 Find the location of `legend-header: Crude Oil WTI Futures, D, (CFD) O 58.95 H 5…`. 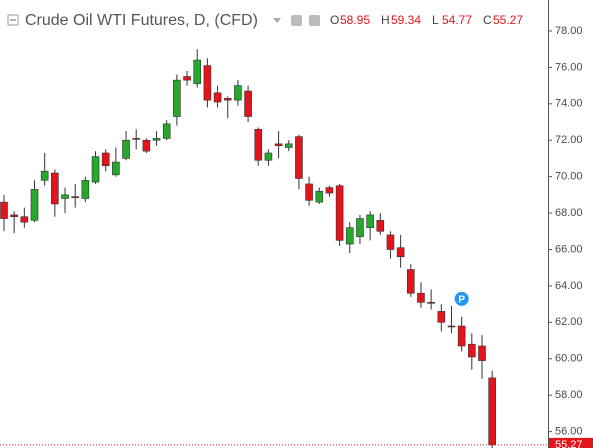

legend-header: Crude Oil WTI Futures, D, (CFD) O 58.95 H 5… is located at coordinates (265, 20).